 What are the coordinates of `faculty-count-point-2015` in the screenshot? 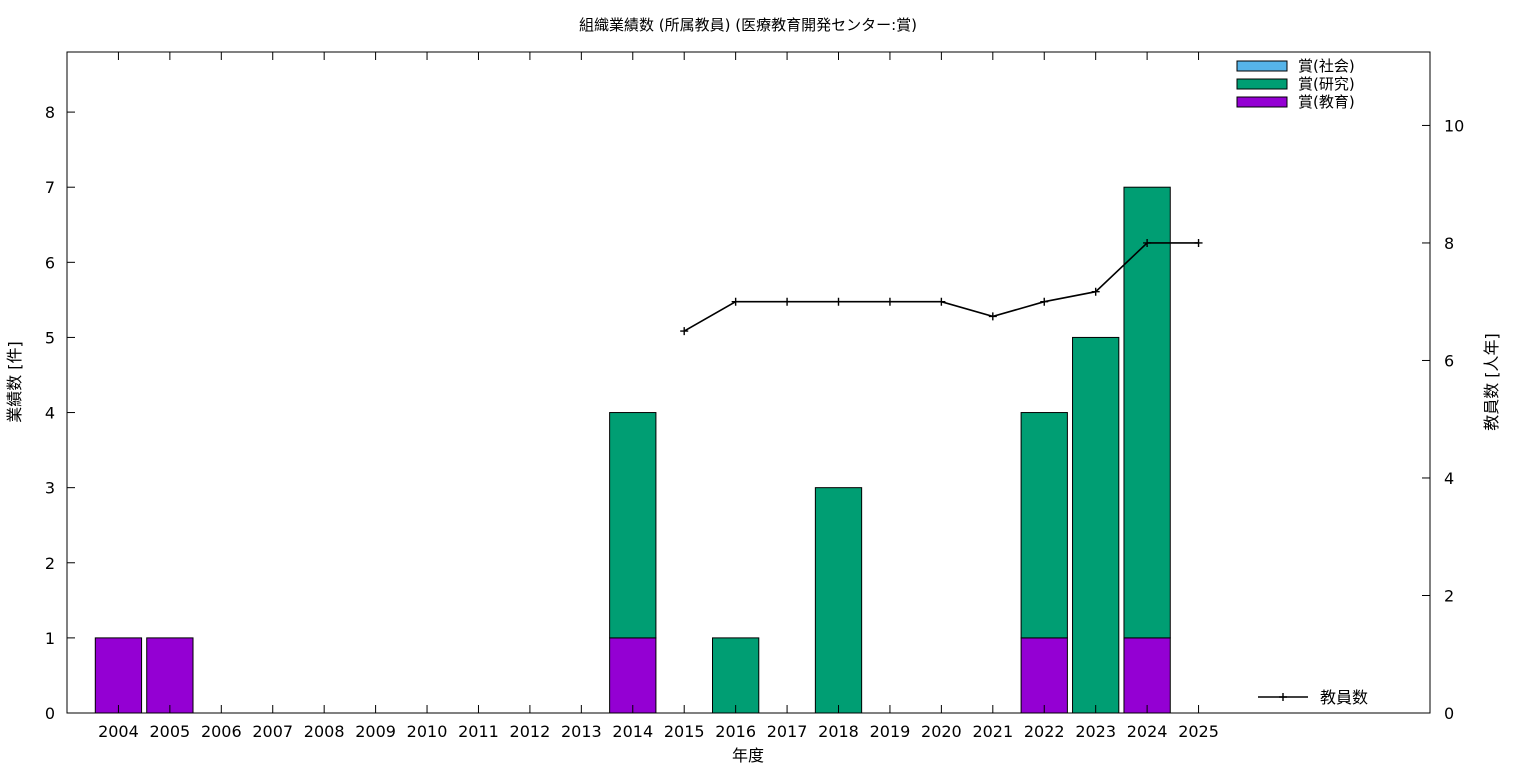 It's located at (684, 331).